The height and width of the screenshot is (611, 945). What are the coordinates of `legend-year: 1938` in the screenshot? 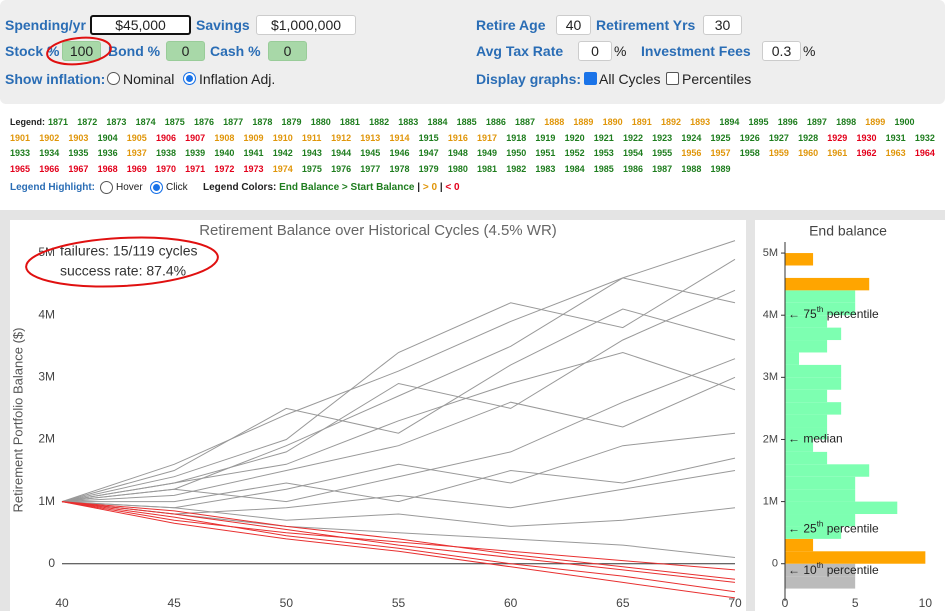 It's located at (165, 153).